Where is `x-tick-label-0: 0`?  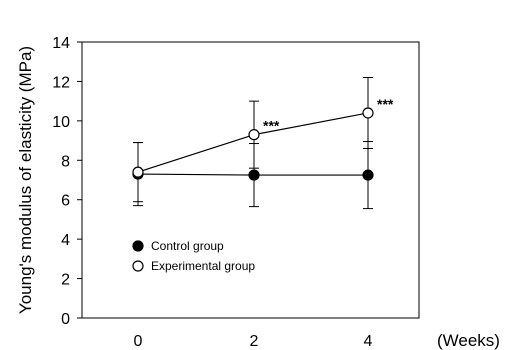 x-tick-label-0: 0 is located at coordinates (138, 341).